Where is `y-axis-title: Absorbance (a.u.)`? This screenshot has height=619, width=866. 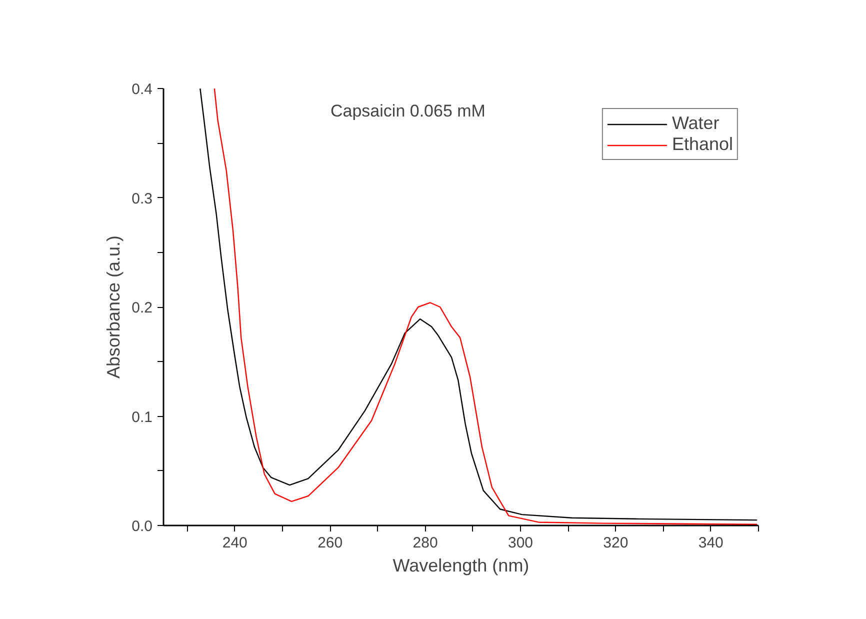
y-axis-title: Absorbance (a.u.) is located at coordinates (114, 307).